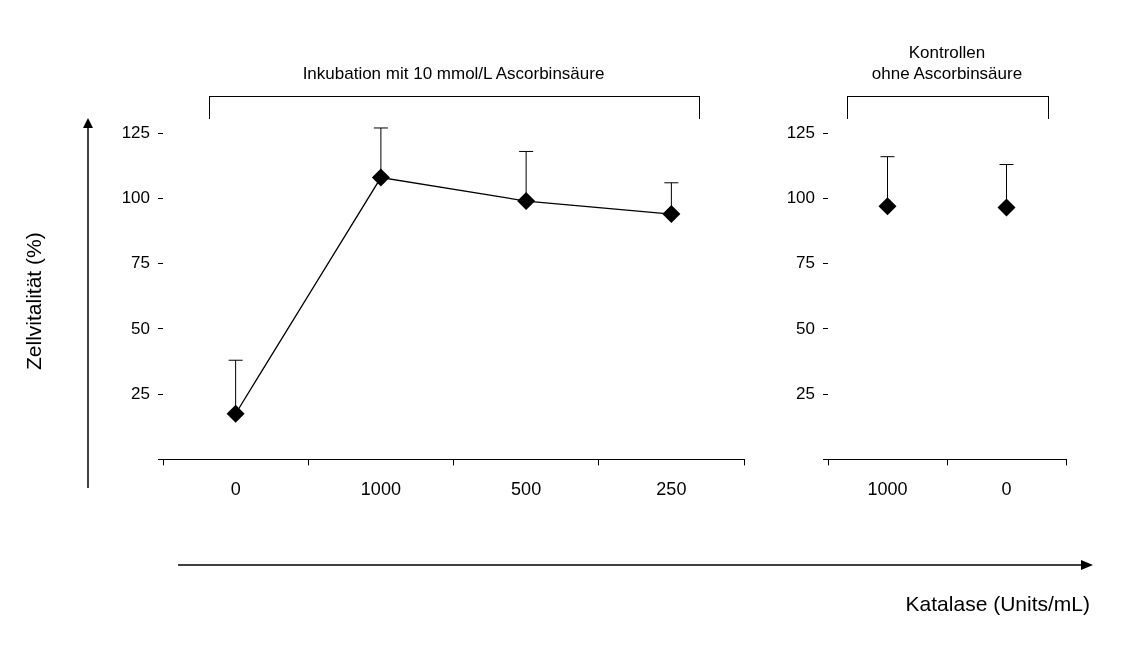  I want to click on chart-title: Kontrollen ohne Ascorbinsäure, so click(947, 63).